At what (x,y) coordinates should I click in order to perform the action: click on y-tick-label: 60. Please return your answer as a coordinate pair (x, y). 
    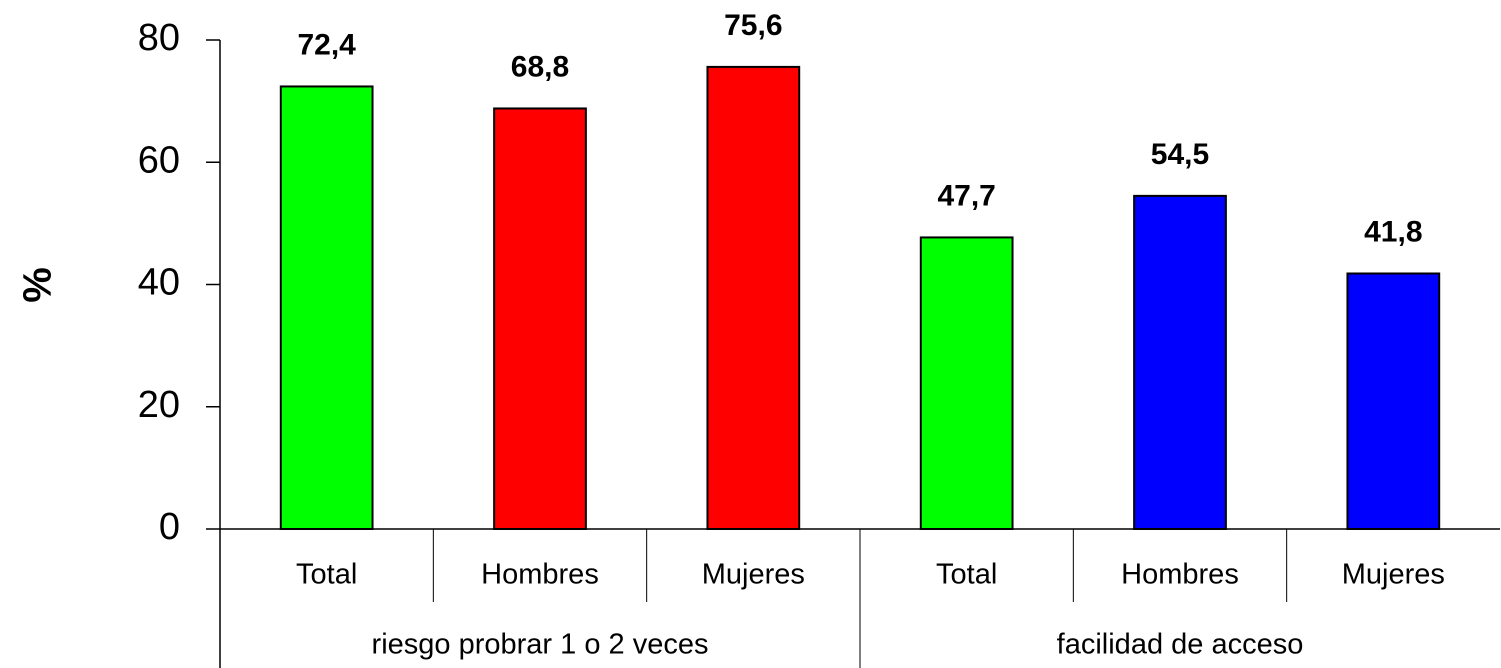
    Looking at the image, I should click on (159, 160).